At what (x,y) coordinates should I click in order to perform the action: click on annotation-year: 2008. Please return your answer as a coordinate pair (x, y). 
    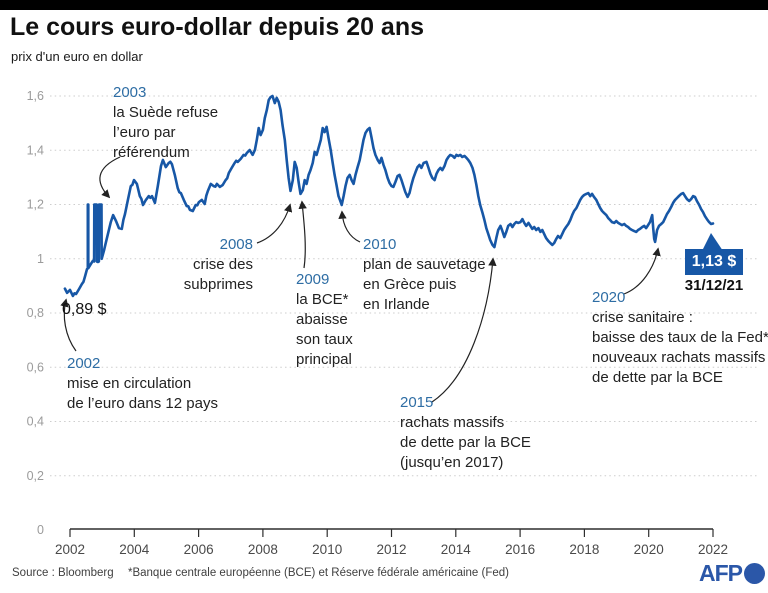
    Looking at the image, I should click on (236, 244).